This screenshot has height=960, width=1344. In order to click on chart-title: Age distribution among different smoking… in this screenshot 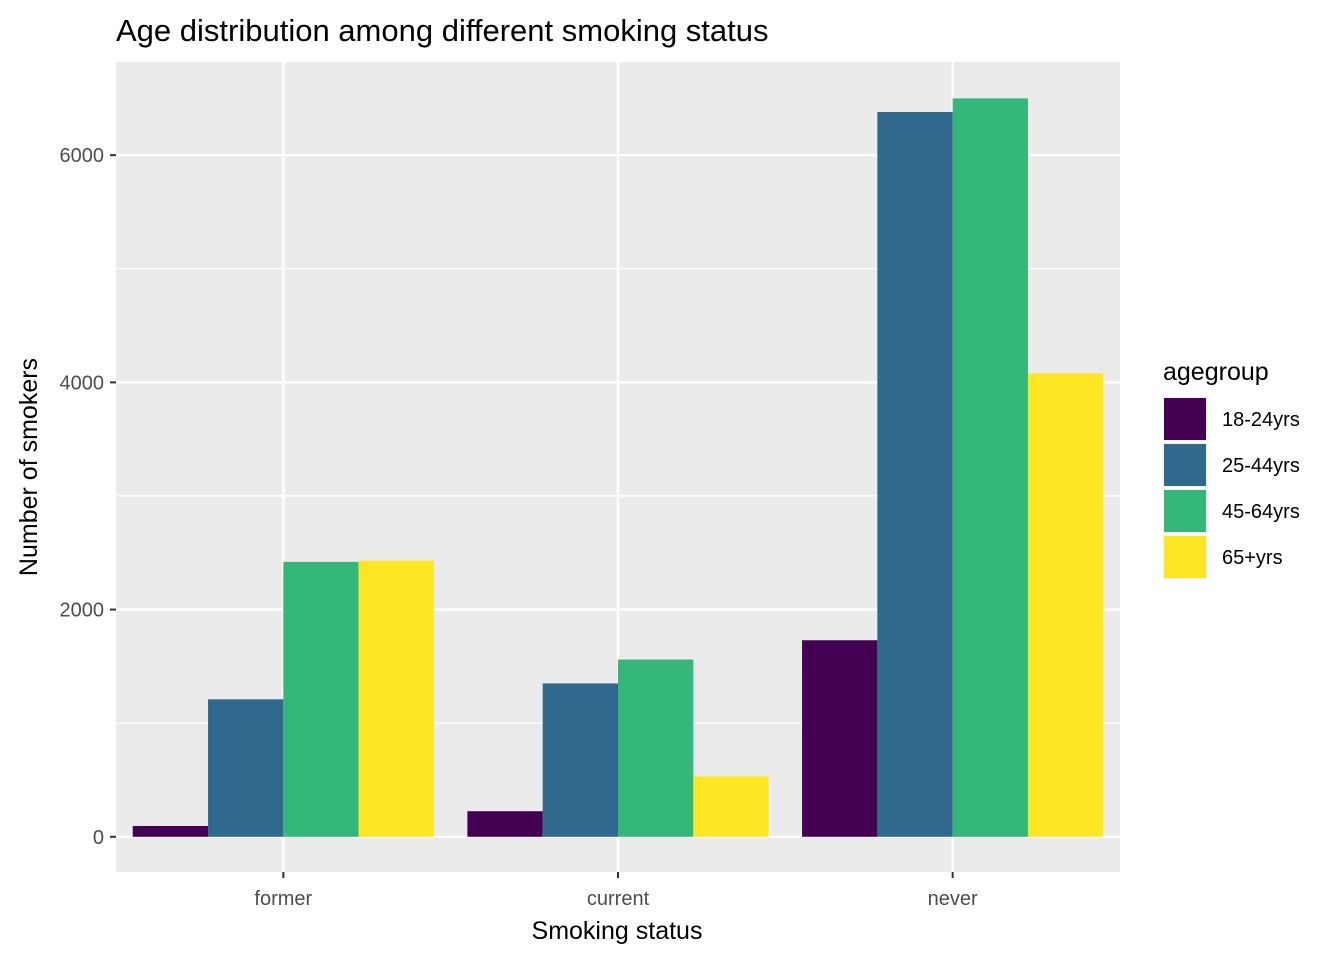, I will do `click(442, 30)`.